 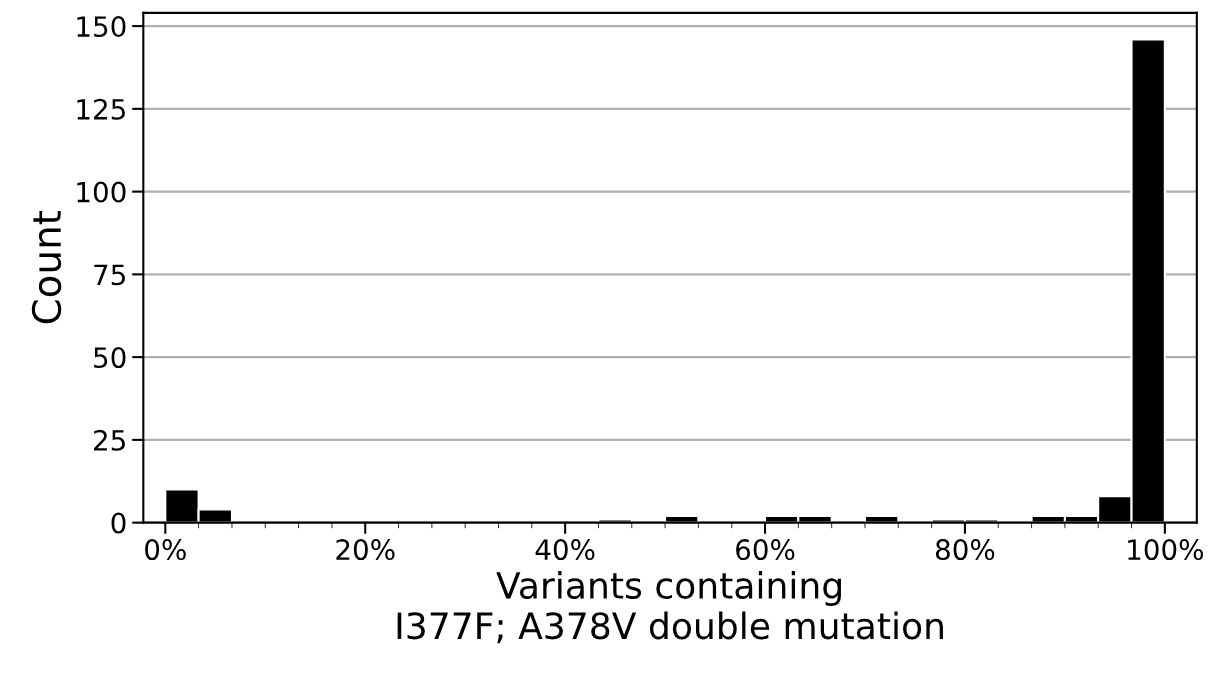 I want to click on y-tick-label: 0, so click(x=118, y=523).